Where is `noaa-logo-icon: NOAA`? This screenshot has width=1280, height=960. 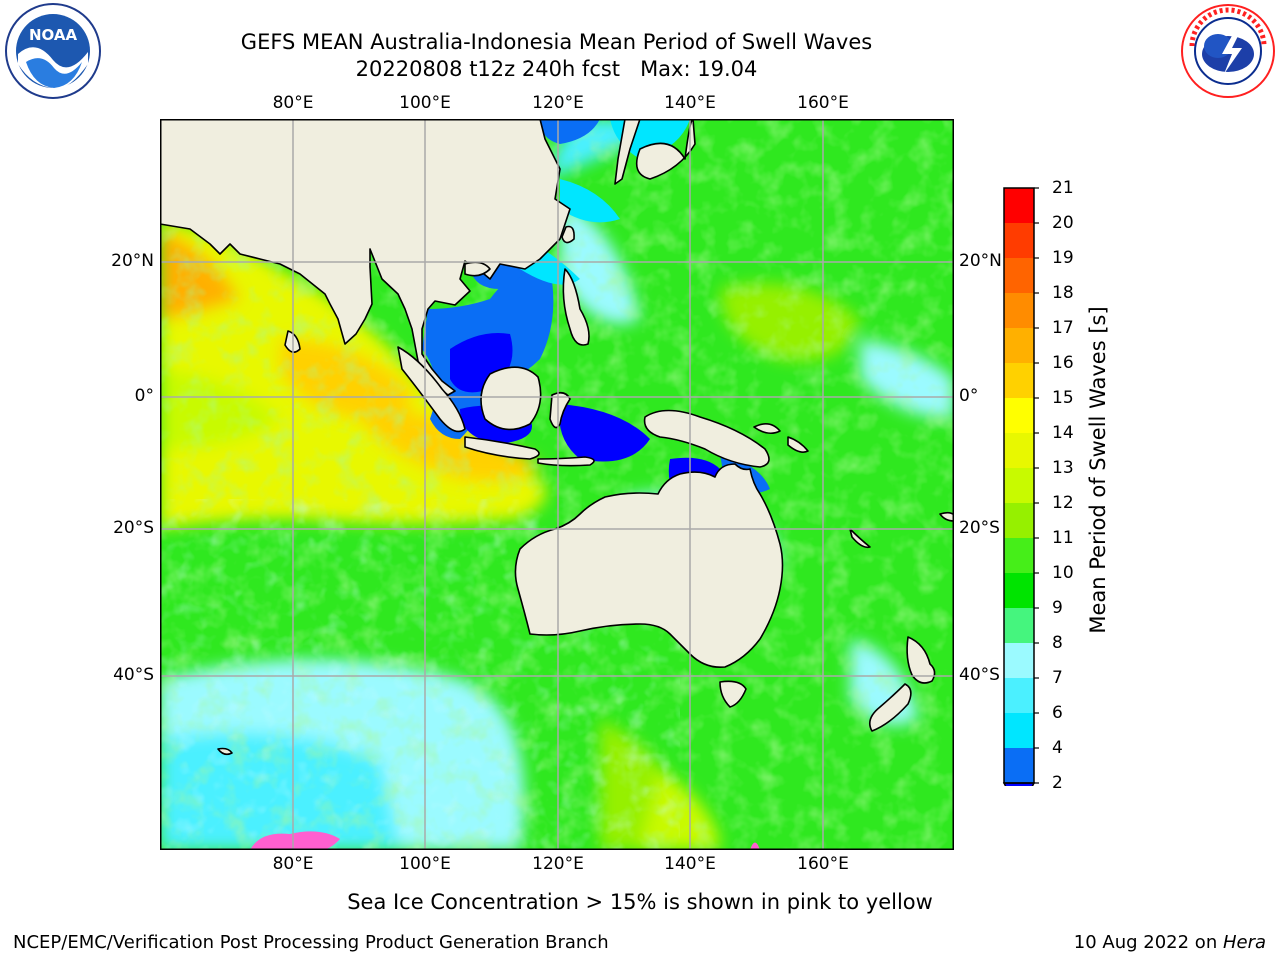 noaa-logo-icon: NOAA is located at coordinates (53, 51).